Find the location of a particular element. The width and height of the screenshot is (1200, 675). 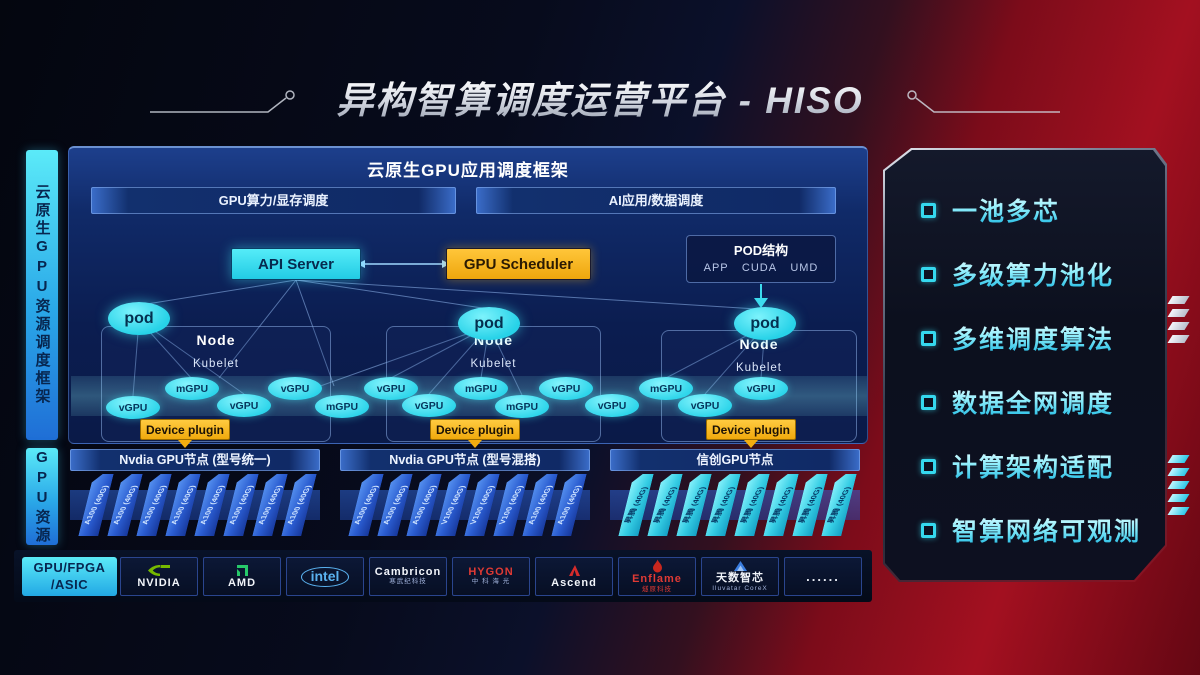

gpu-unit-vgpu-14: vGPU is located at coordinates (761, 388).